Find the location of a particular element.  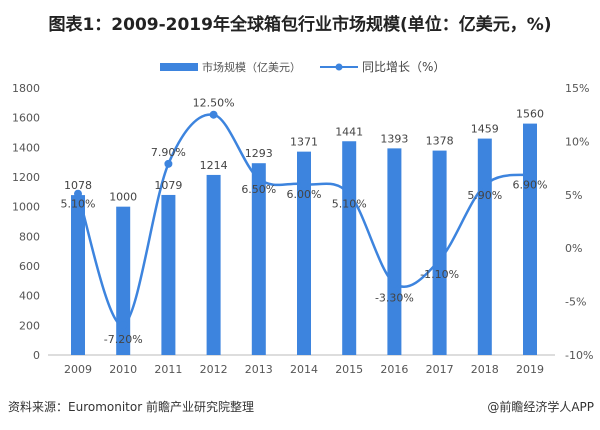

growth-value-label: 7.90% is located at coordinates (168, 152).